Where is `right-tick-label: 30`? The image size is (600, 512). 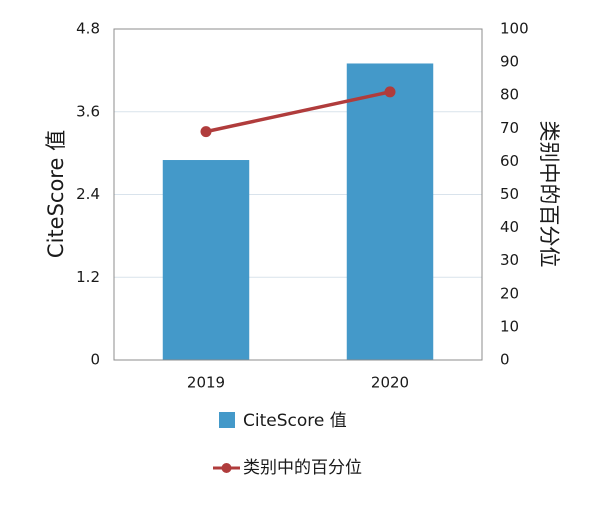 right-tick-label: 30 is located at coordinates (509, 260).